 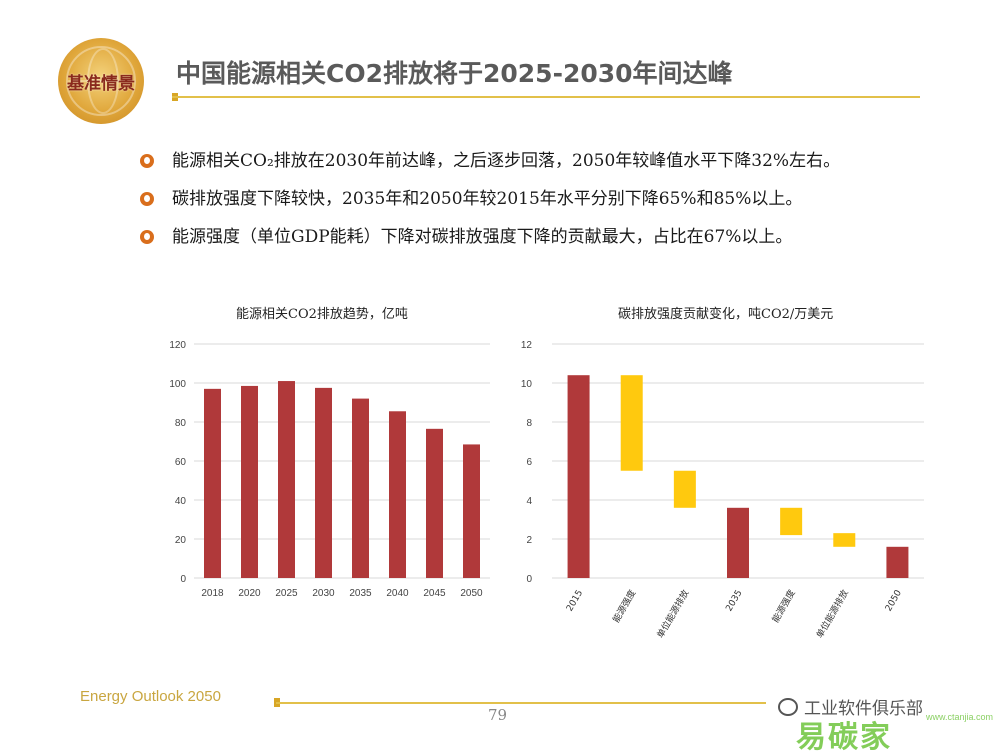 What do you see at coordinates (101, 84) in the screenshot?
I see `badge-label: 基准情景` at bounding box center [101, 84].